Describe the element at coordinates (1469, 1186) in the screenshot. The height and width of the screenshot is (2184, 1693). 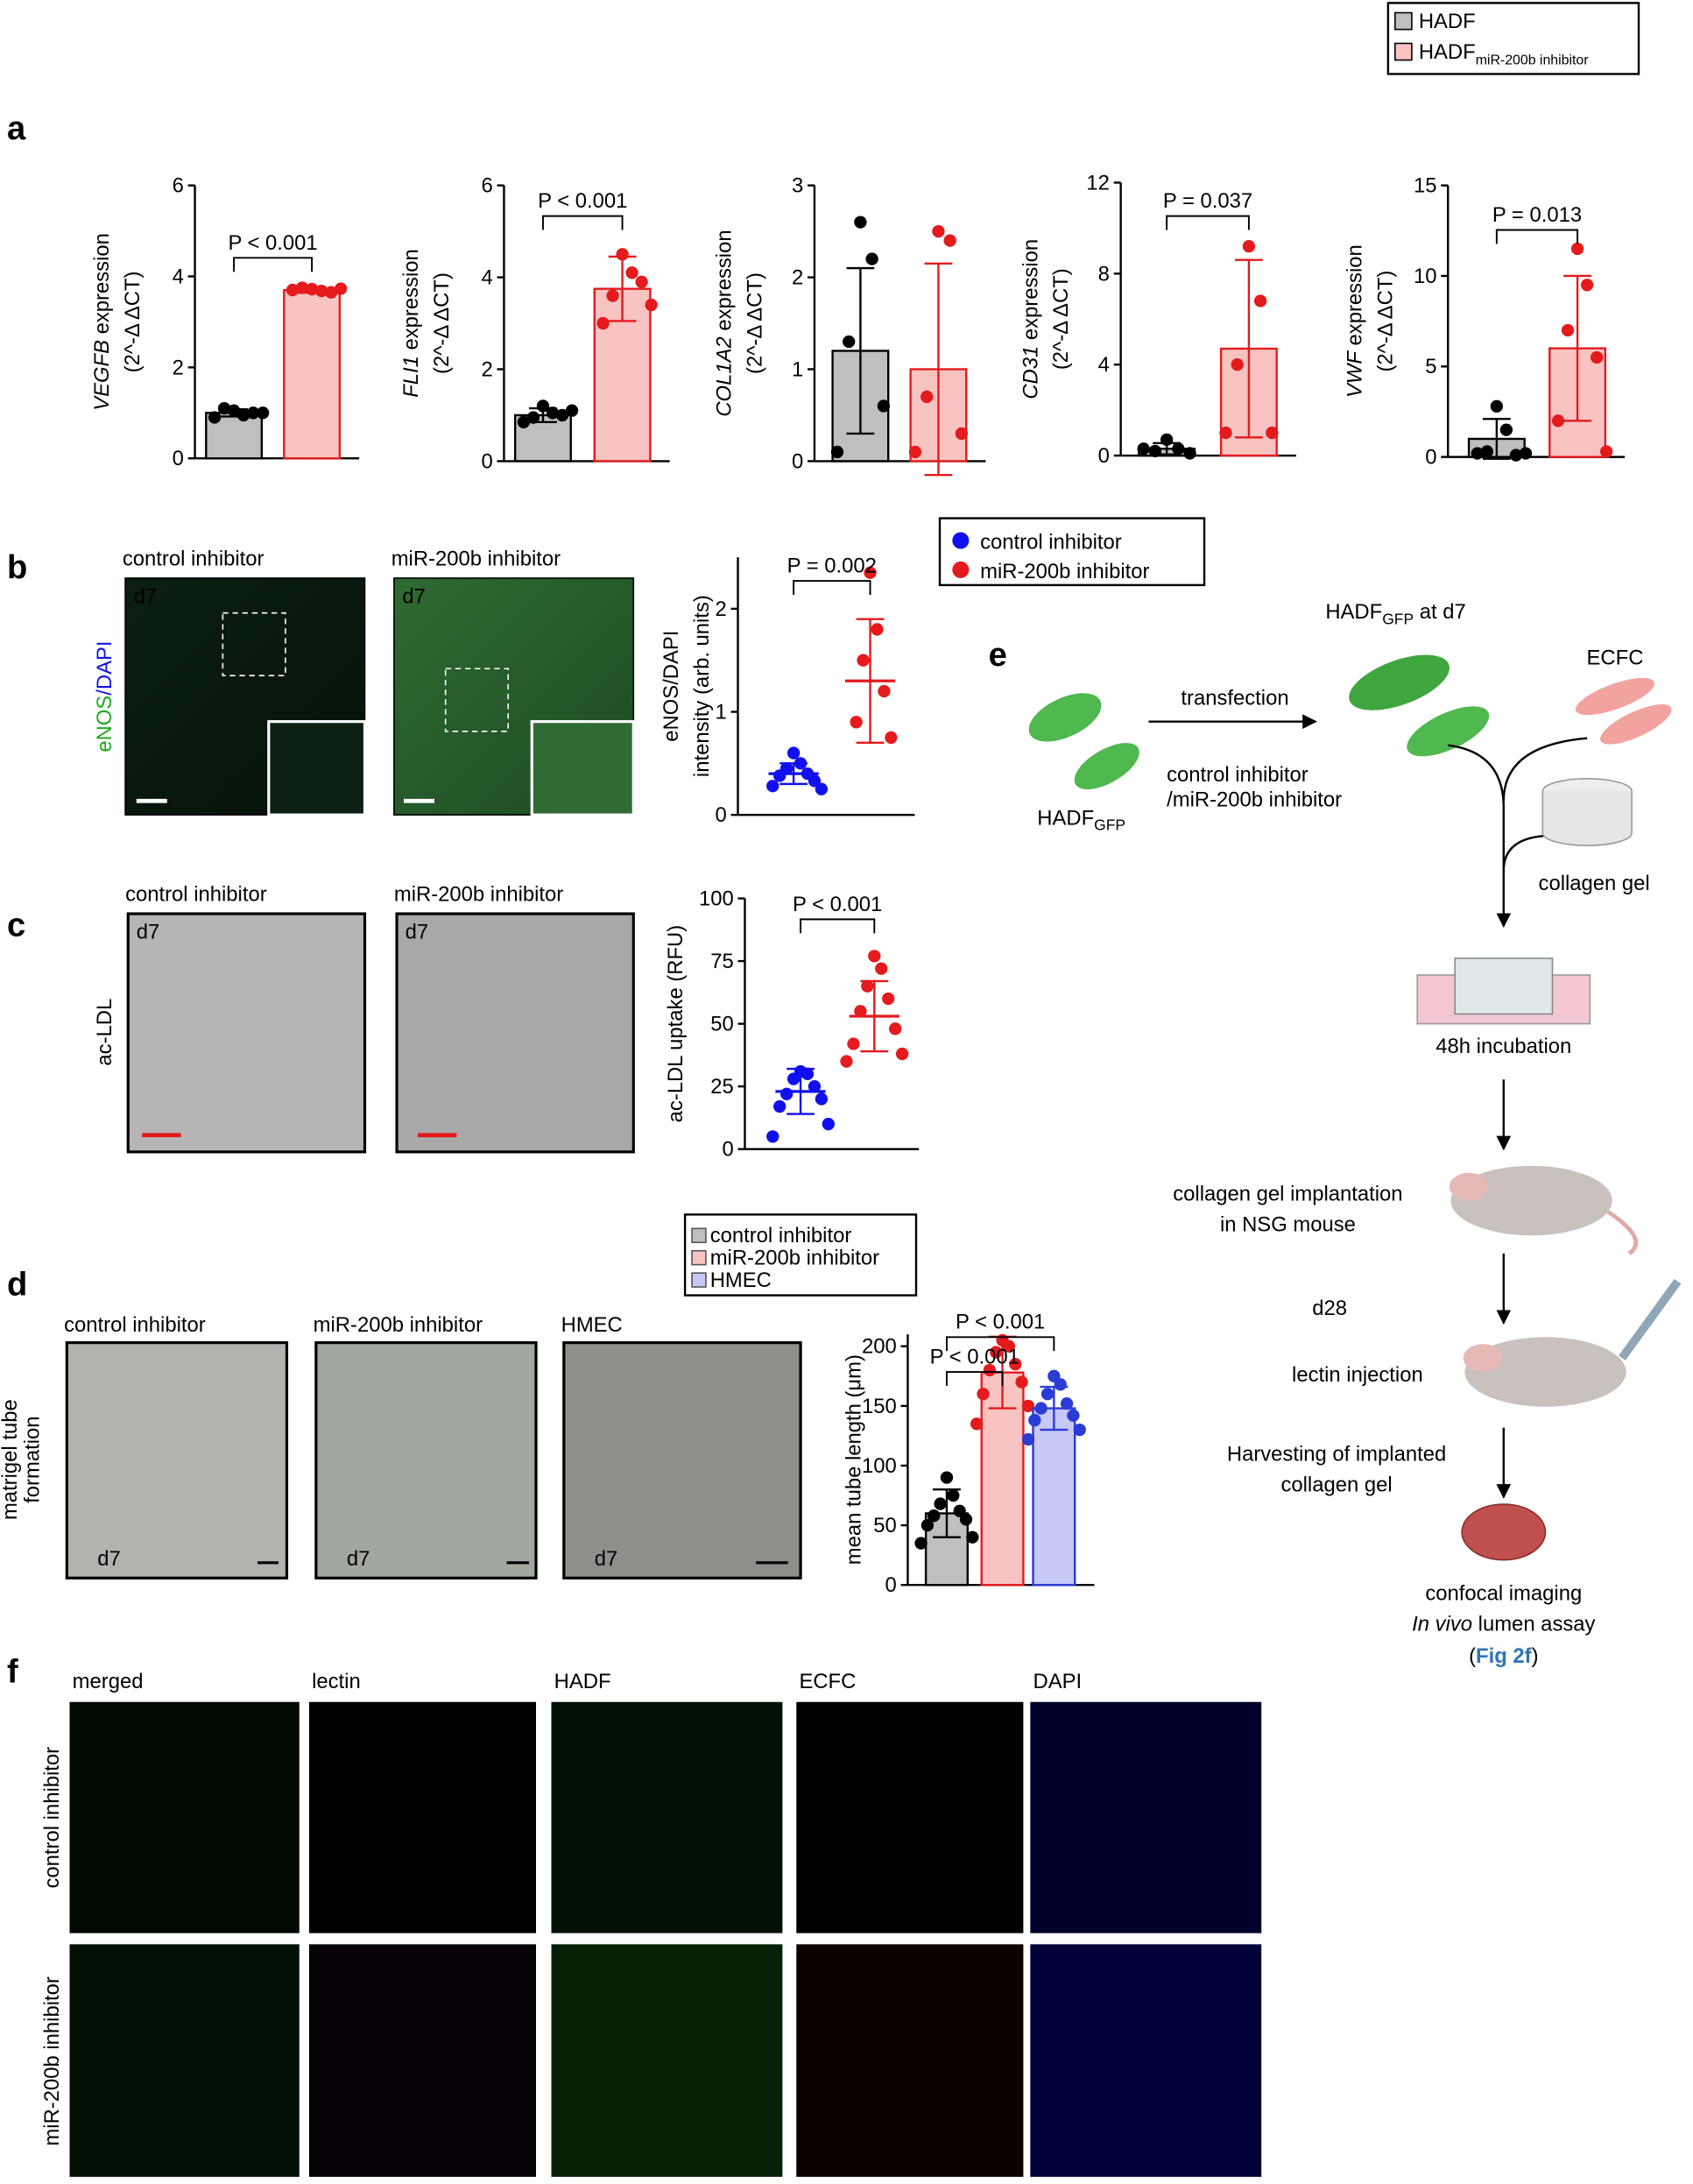
I see `mouse-ear` at that location.